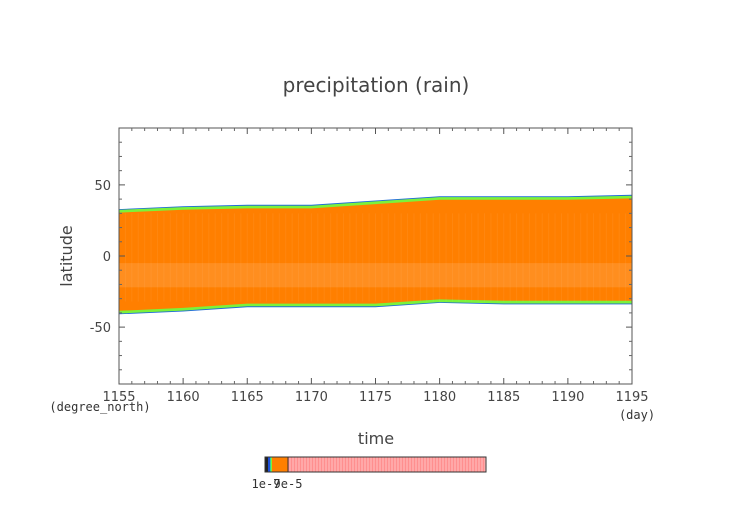  What do you see at coordinates (376, 85) in the screenshot?
I see `chart-title: precipitation (rain)` at bounding box center [376, 85].